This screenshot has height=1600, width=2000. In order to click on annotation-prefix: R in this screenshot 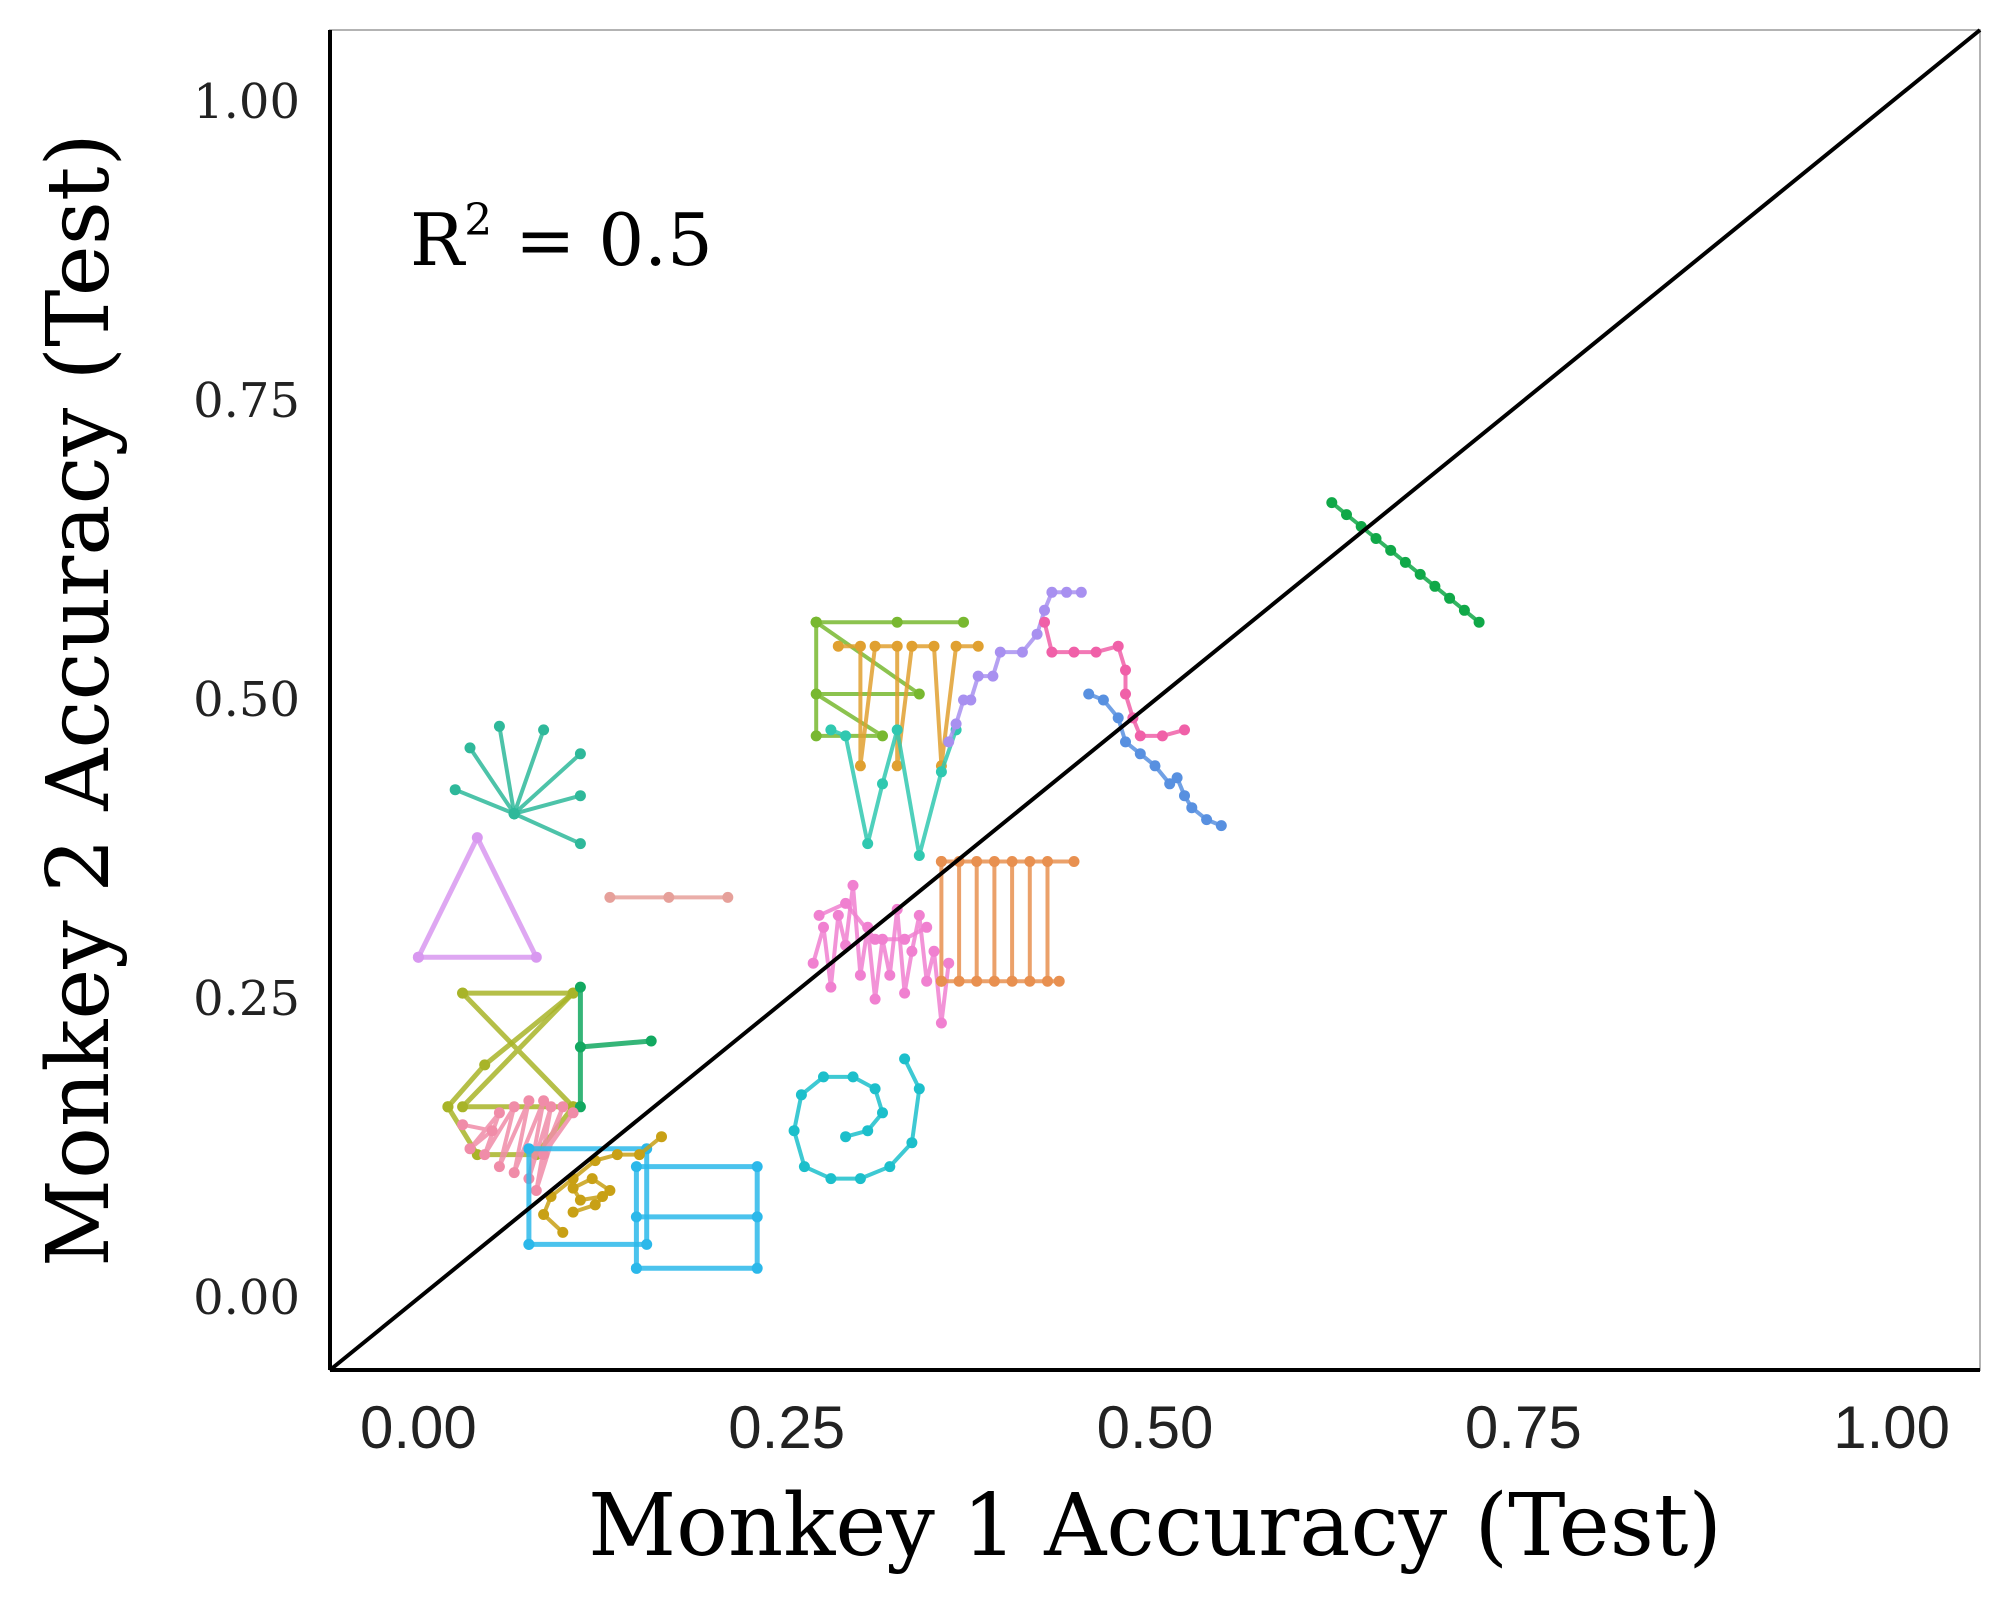, I will do `click(438, 240)`.